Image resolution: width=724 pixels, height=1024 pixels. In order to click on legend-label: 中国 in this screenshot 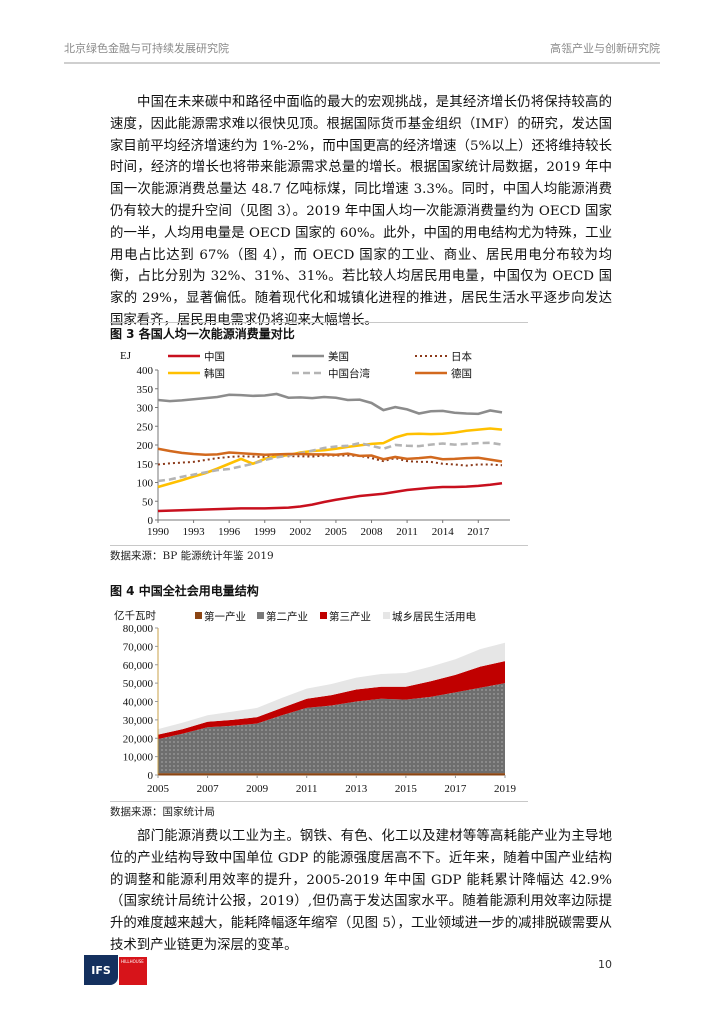, I will do `click(214, 356)`.